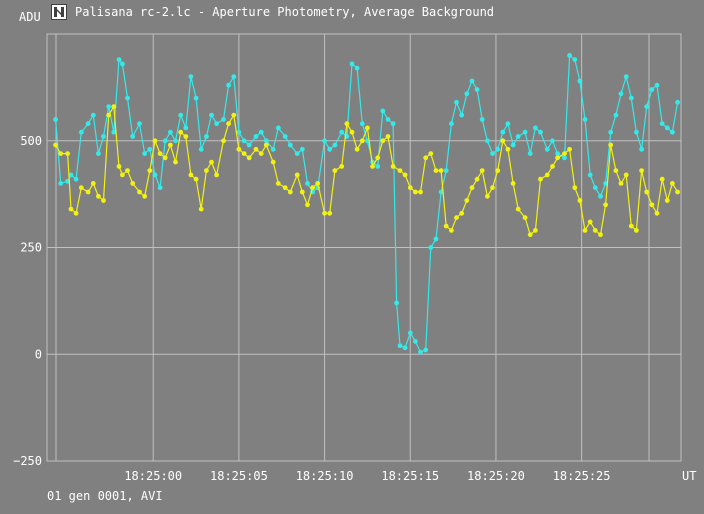  Describe the element at coordinates (38, 354) in the screenshot. I see `y-tick-label: 0` at that location.